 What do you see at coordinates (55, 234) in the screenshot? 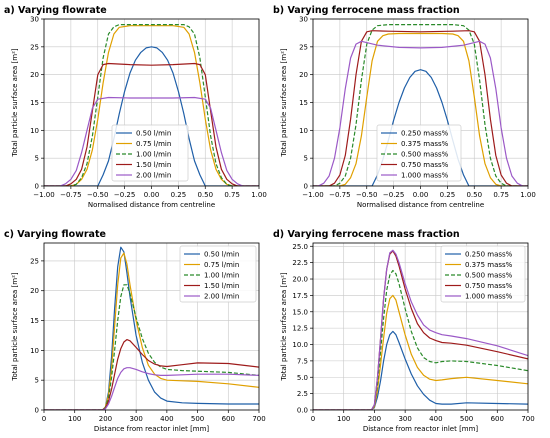
I see `panel-title: c) Varying flowrate` at bounding box center [55, 234].